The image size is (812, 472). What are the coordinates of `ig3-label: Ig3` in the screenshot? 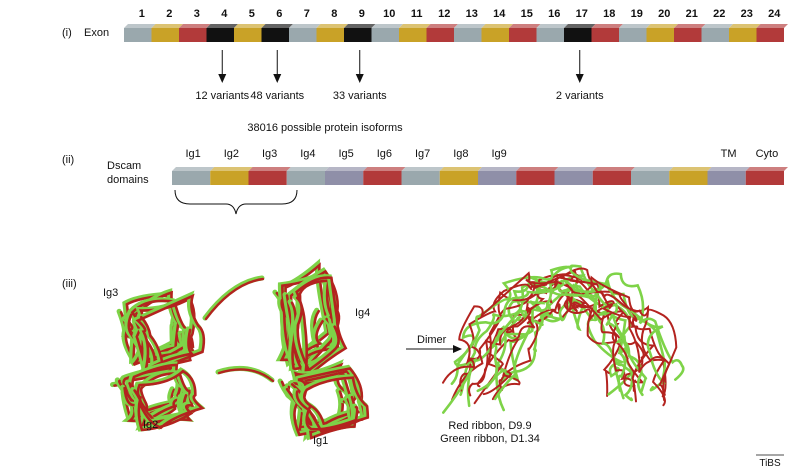 It's located at (110, 293).